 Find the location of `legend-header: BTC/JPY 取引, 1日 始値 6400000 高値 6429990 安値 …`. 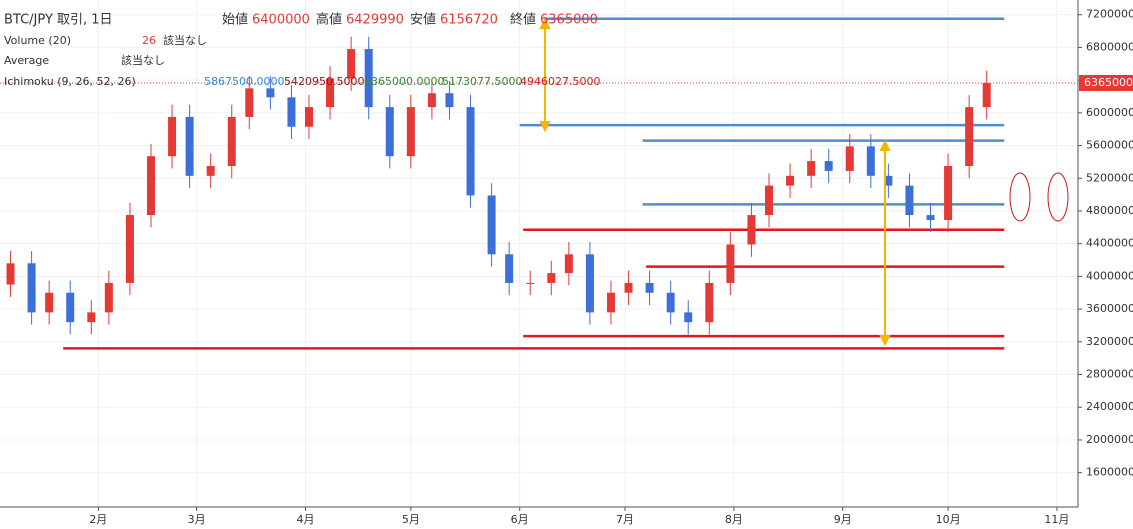

legend-header: BTC/JPY 取引, 1日 始値 6400000 高値 6429990 安値 … is located at coordinates (302, 50).